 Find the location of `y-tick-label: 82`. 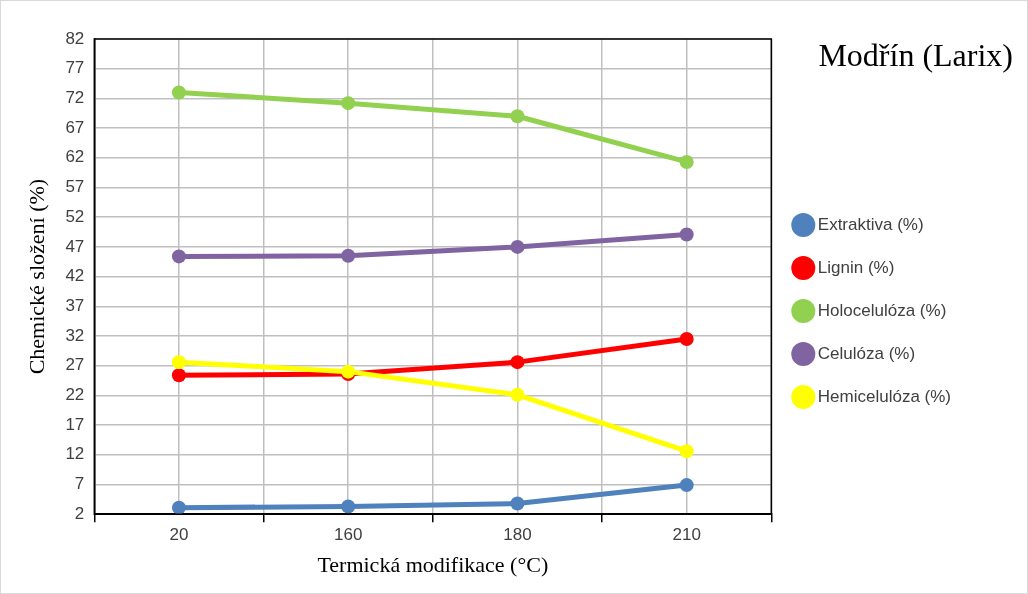

y-tick-label: 82 is located at coordinates (75, 38).